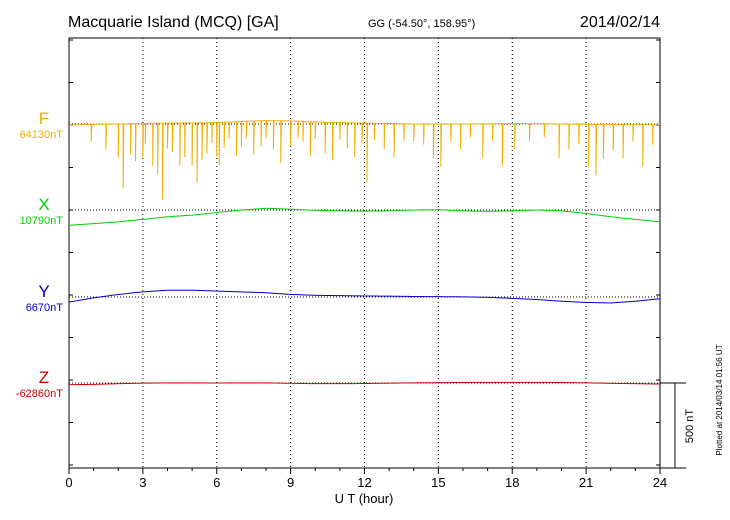  Describe the element at coordinates (43, 291) in the screenshot. I see `series-name-Y: Y` at that location.